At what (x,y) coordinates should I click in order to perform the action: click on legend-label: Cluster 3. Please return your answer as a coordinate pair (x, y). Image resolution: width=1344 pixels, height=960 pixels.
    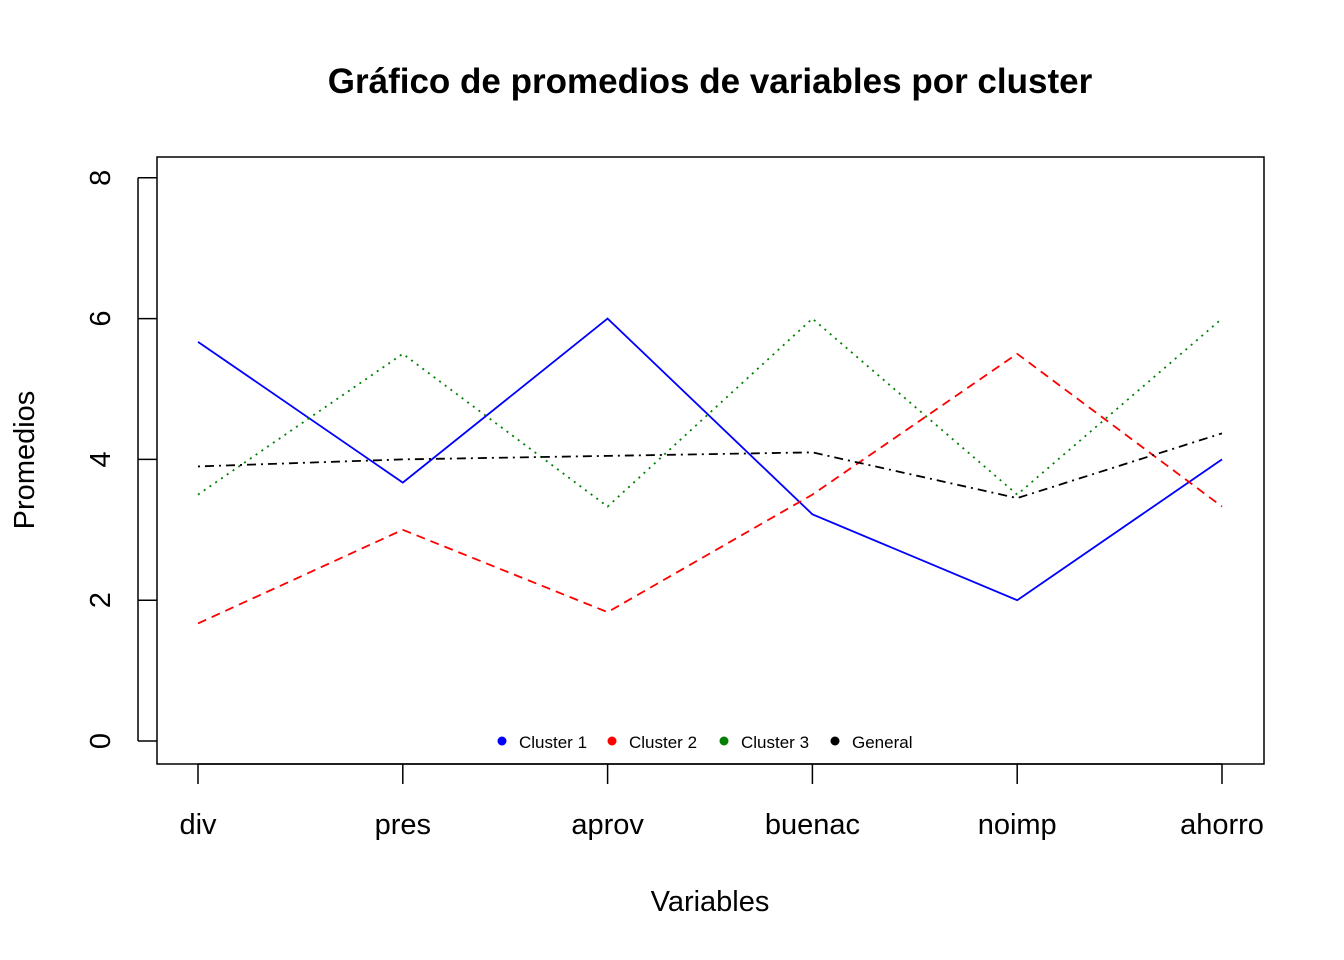
    Looking at the image, I should click on (775, 742).